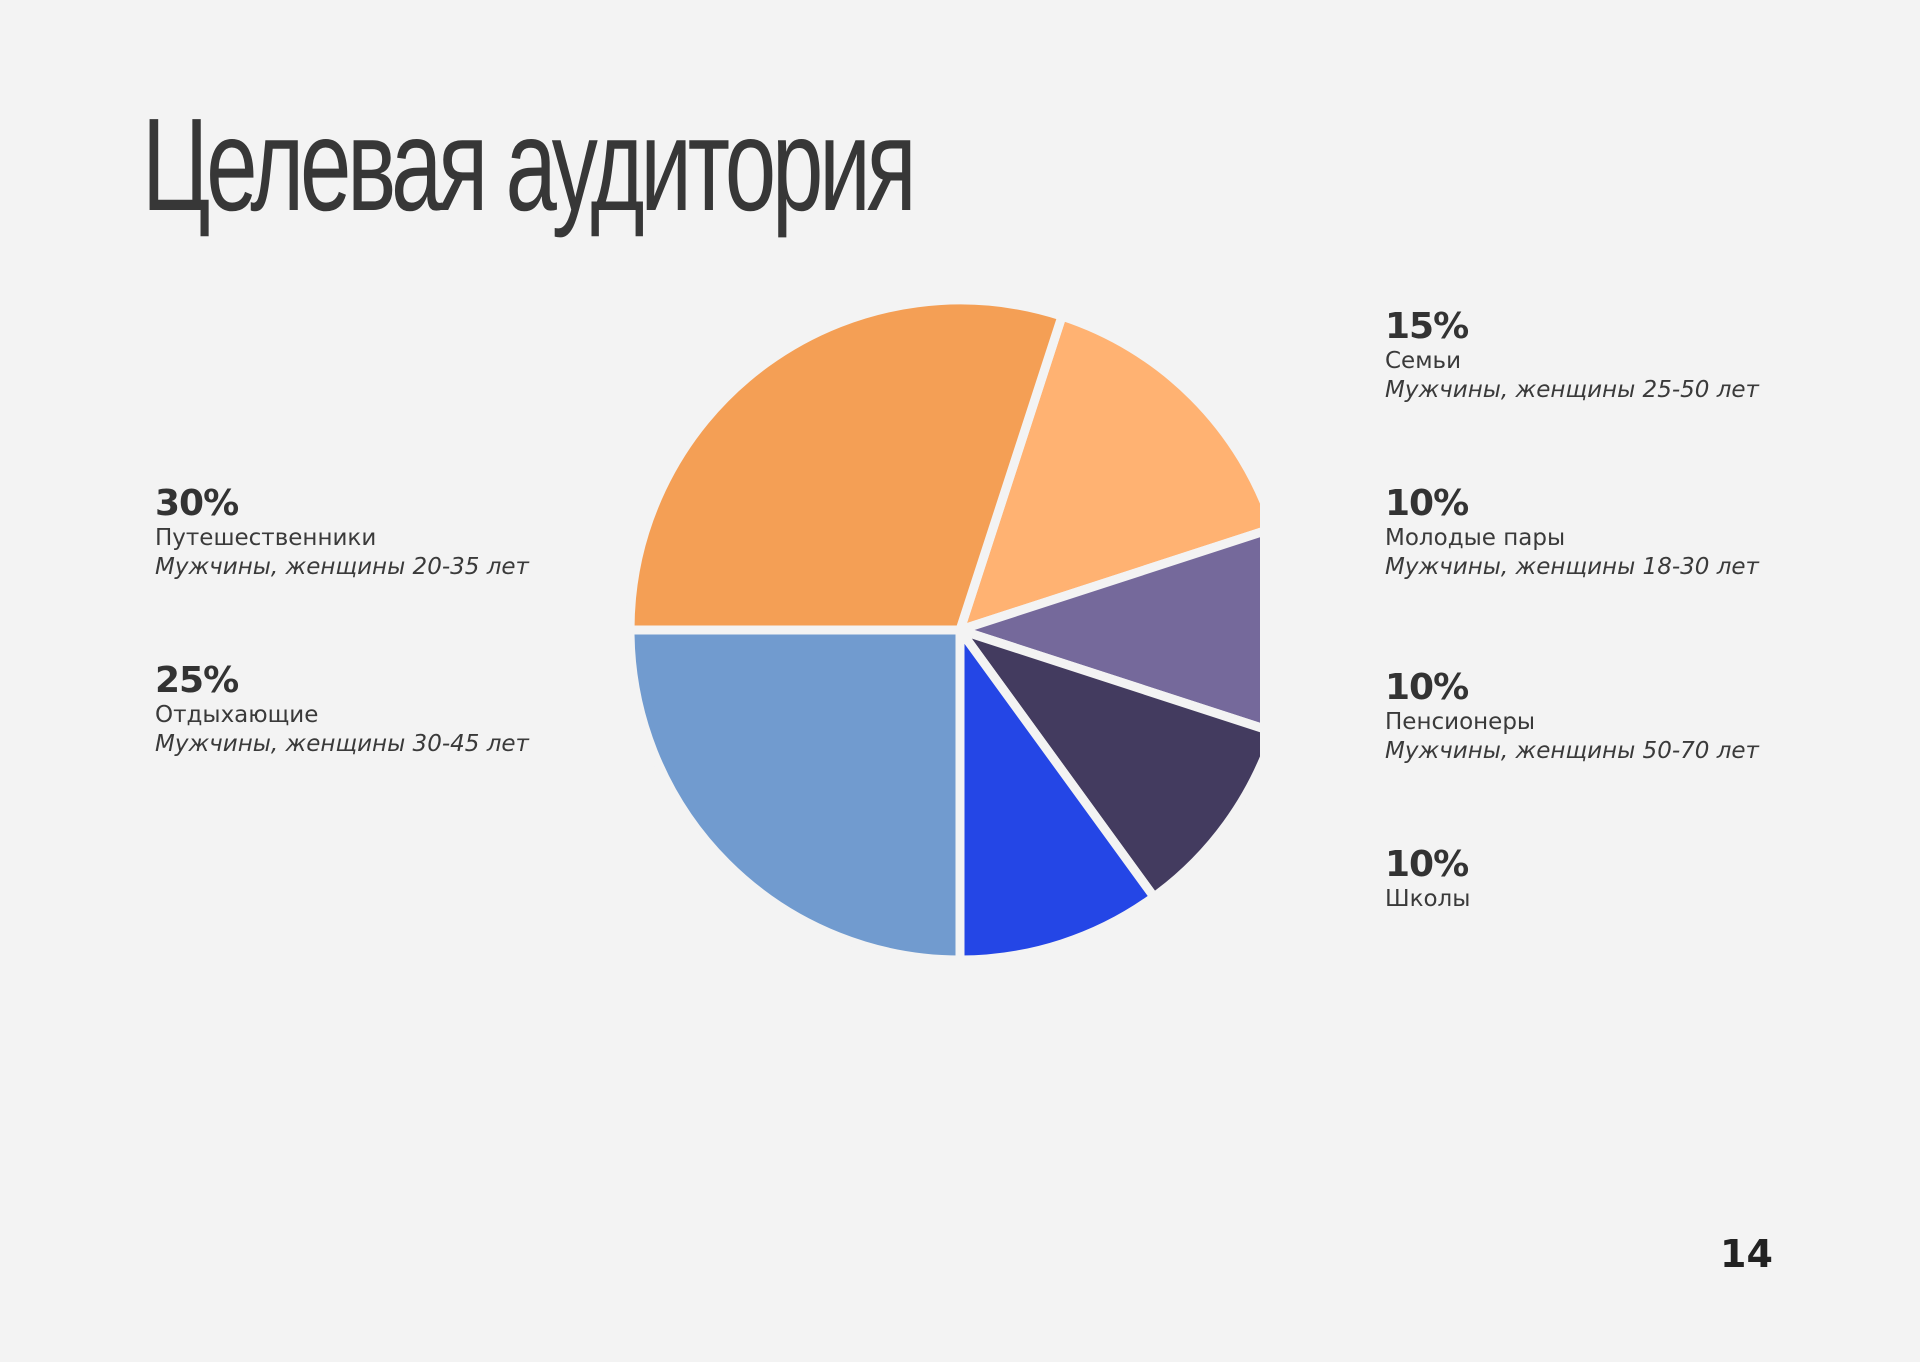  Describe the element at coordinates (1572, 390) in the screenshot. I see `legend-description: Мужчины, женщины 25-50 лет` at that location.